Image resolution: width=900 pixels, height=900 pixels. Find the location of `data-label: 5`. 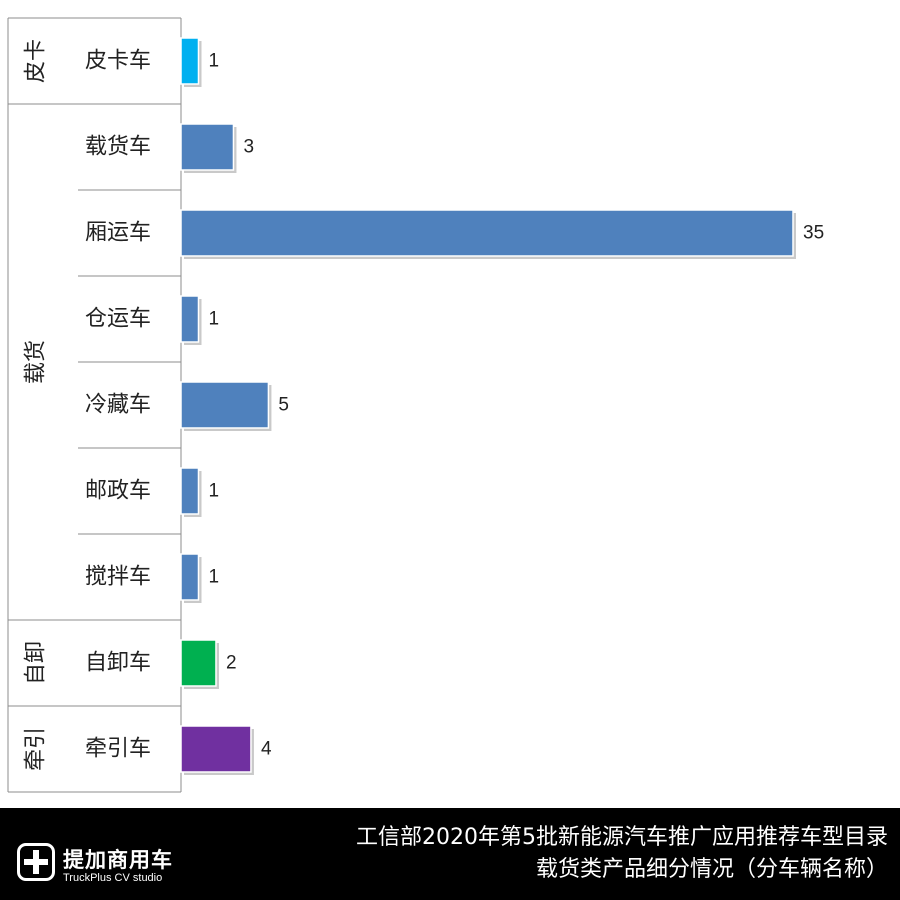

data-label: 5 is located at coordinates (283, 405).